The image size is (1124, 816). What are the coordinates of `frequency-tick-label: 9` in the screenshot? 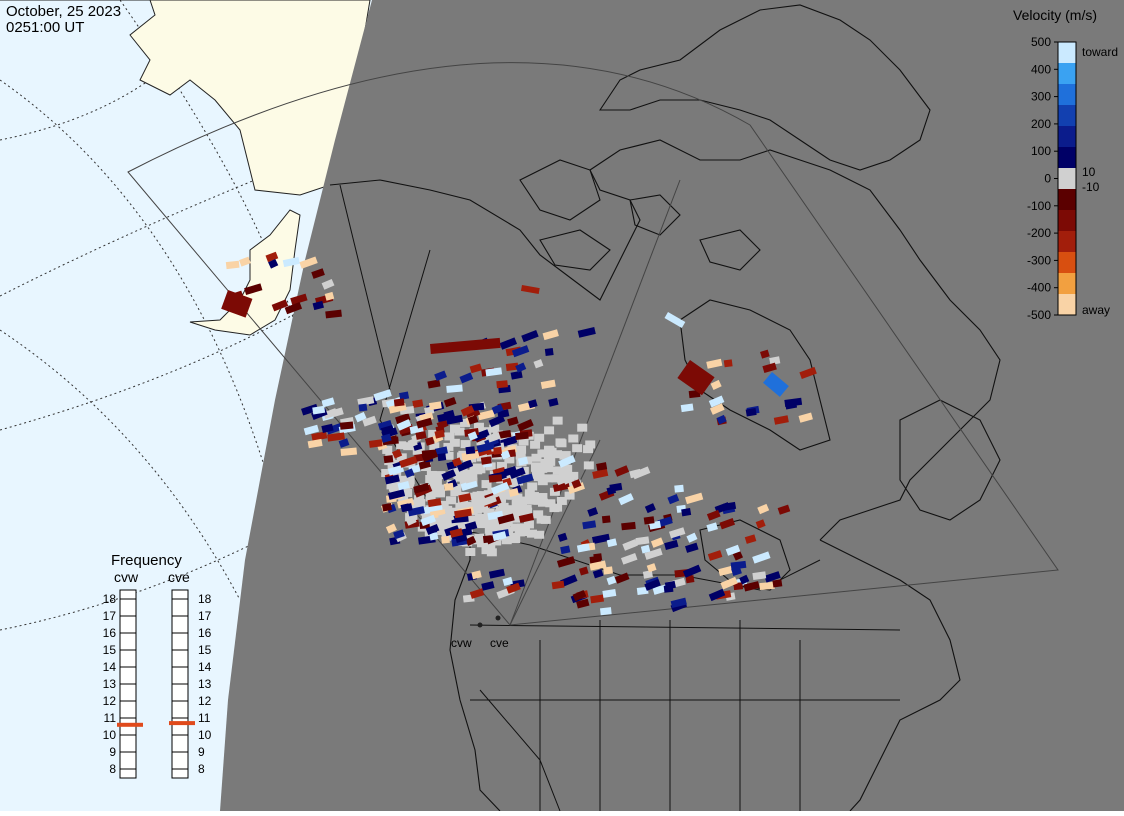 It's located at (201, 752).